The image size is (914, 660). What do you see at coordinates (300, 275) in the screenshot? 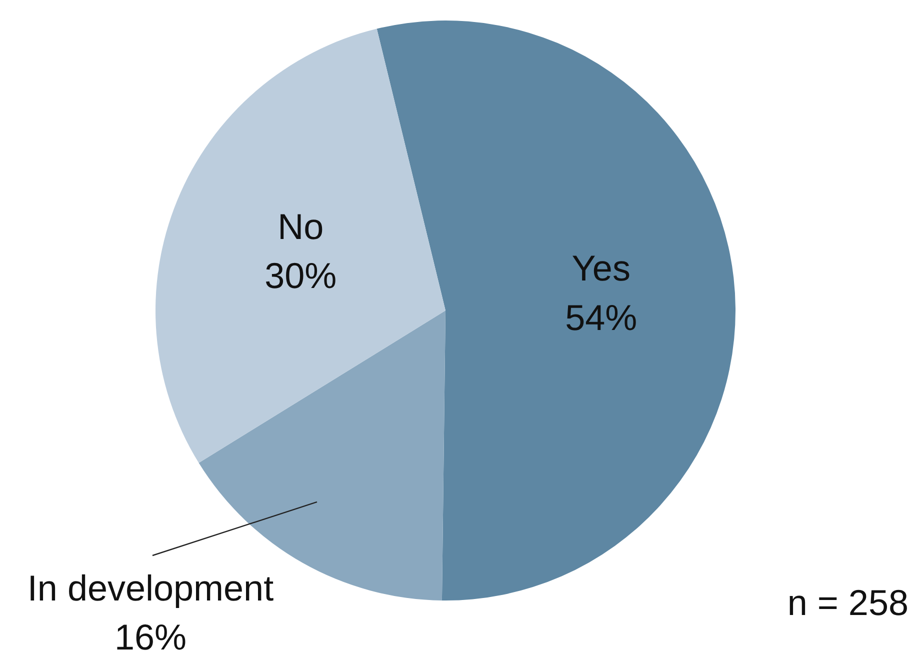
I see `data-label: 30%` at bounding box center [300, 275].